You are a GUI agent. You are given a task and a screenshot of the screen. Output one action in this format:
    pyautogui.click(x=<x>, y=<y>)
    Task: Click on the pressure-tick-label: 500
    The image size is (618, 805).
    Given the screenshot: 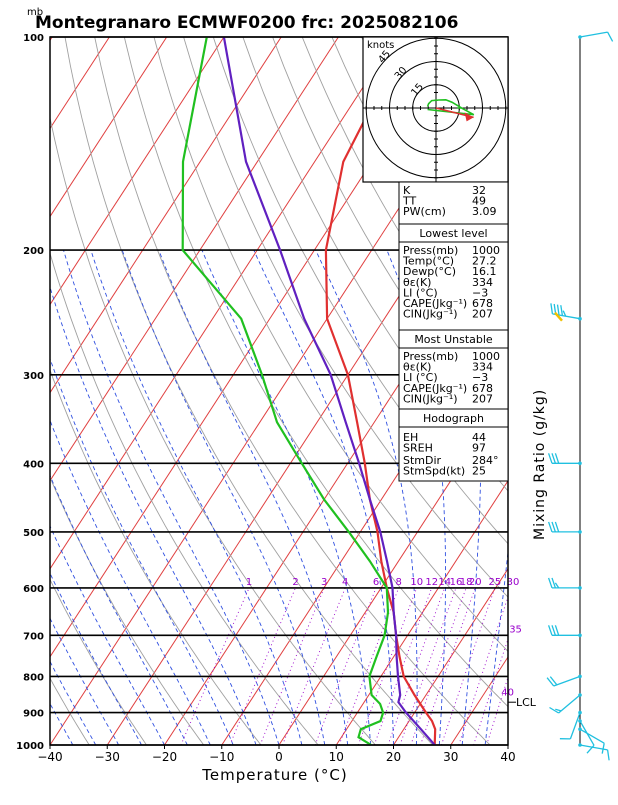 What is the action you would take?
    pyautogui.click(x=33, y=533)
    